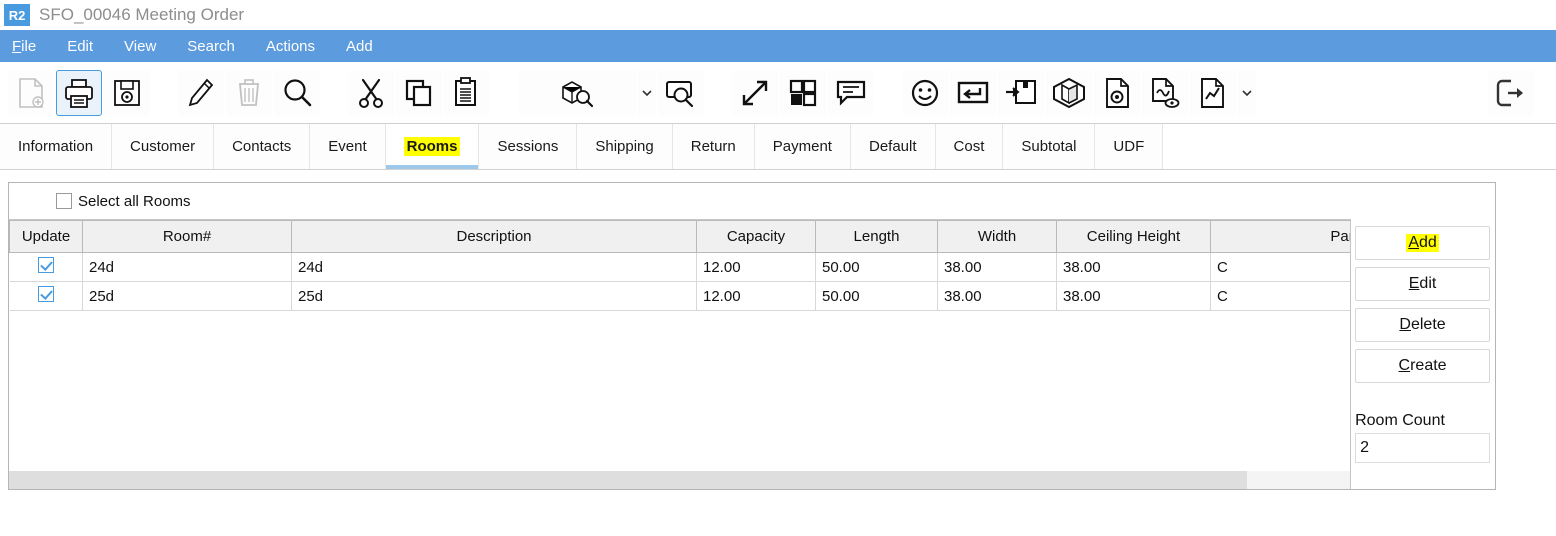 This screenshot has height=536, width=1556. What do you see at coordinates (24, 46) in the screenshot?
I see `menu-item-file: File` at bounding box center [24, 46].